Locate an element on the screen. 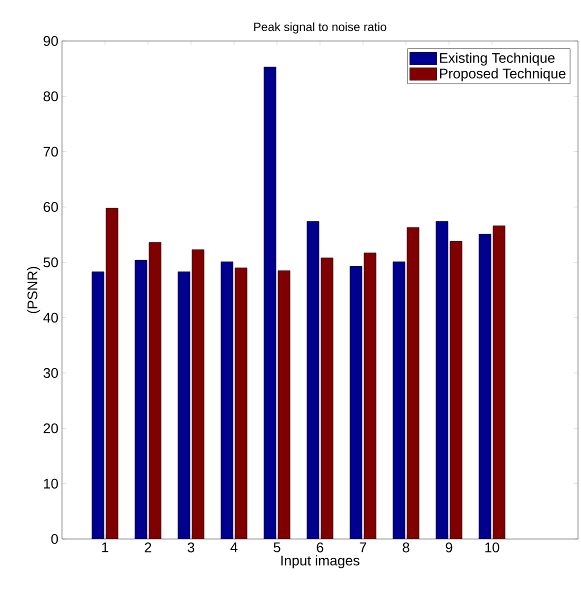 This screenshot has height=593, width=581. y-tick-label: 50 is located at coordinates (51, 262).